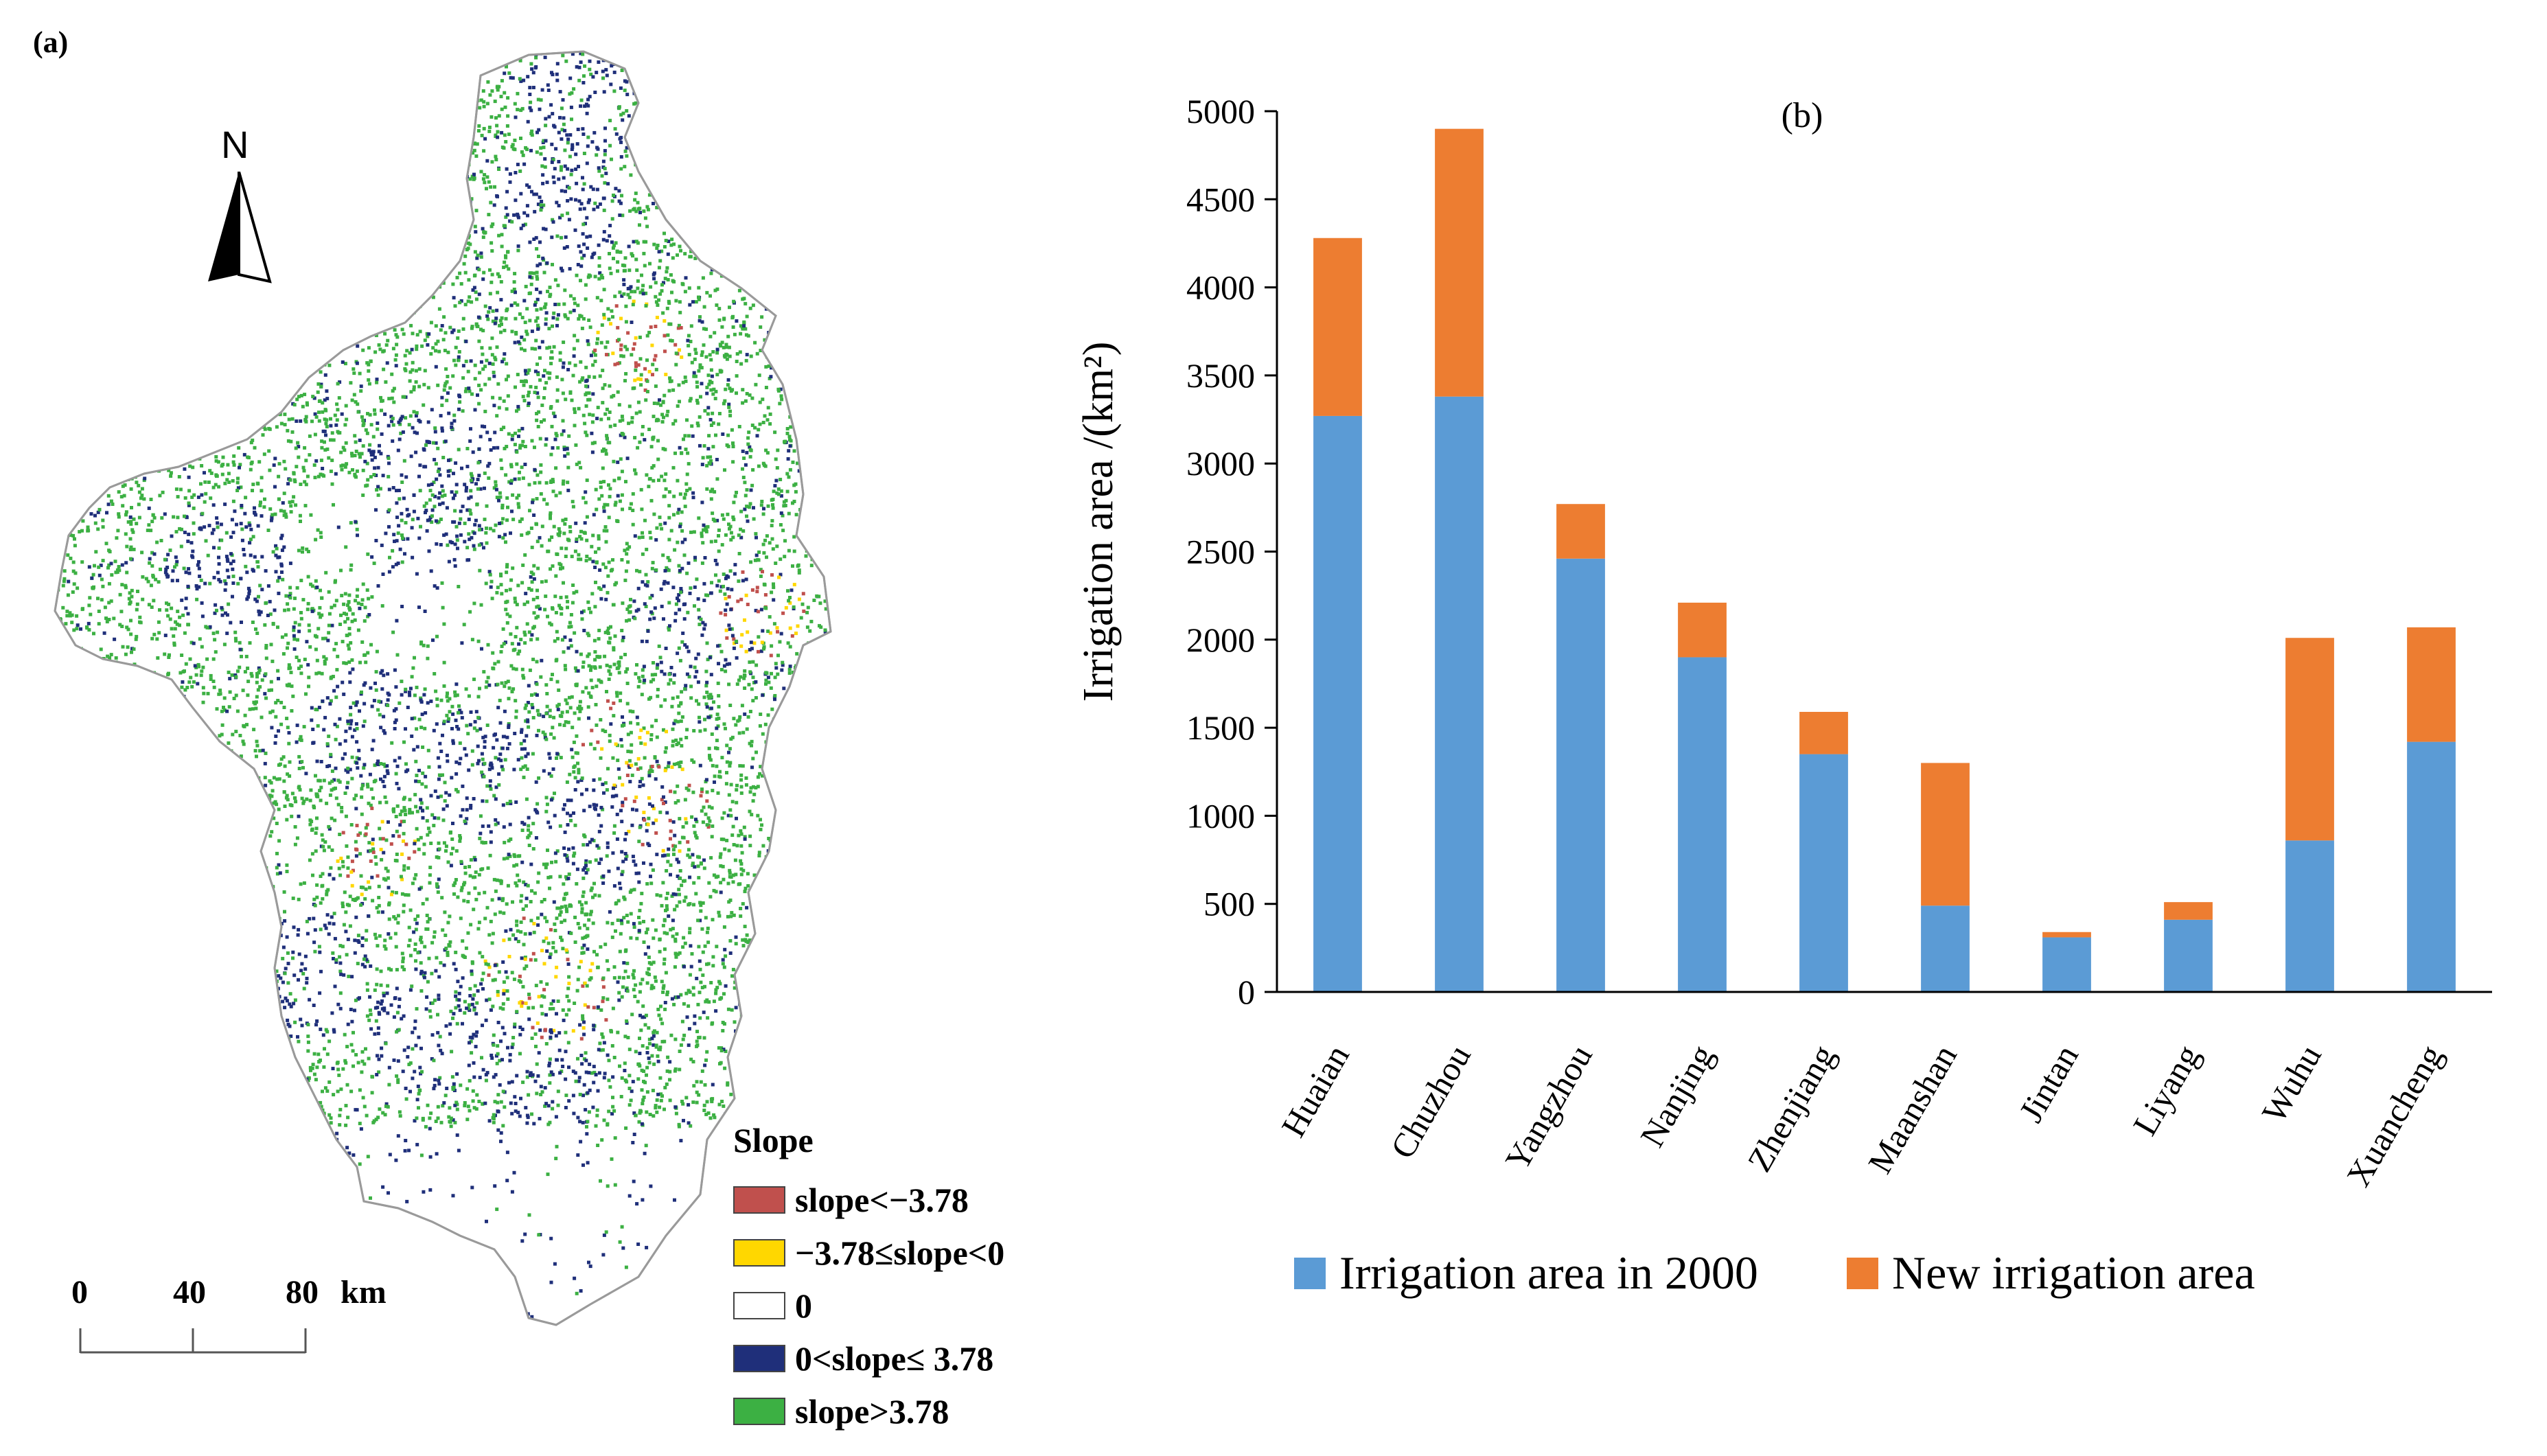  Describe the element at coordinates (51, 42) in the screenshot. I see `panel-a-label: (a)` at that location.